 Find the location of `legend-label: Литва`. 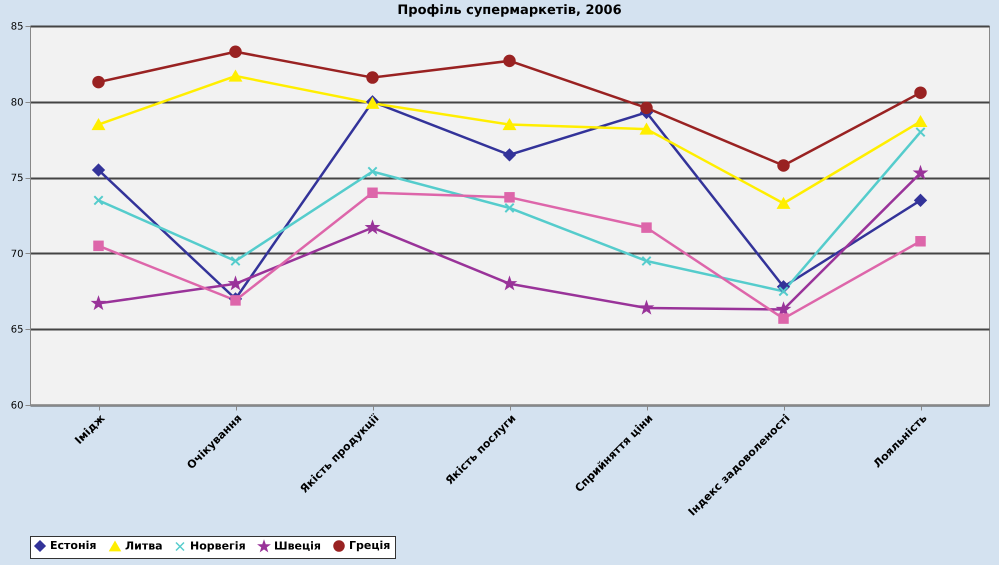

legend-label: Литва is located at coordinates (144, 545).